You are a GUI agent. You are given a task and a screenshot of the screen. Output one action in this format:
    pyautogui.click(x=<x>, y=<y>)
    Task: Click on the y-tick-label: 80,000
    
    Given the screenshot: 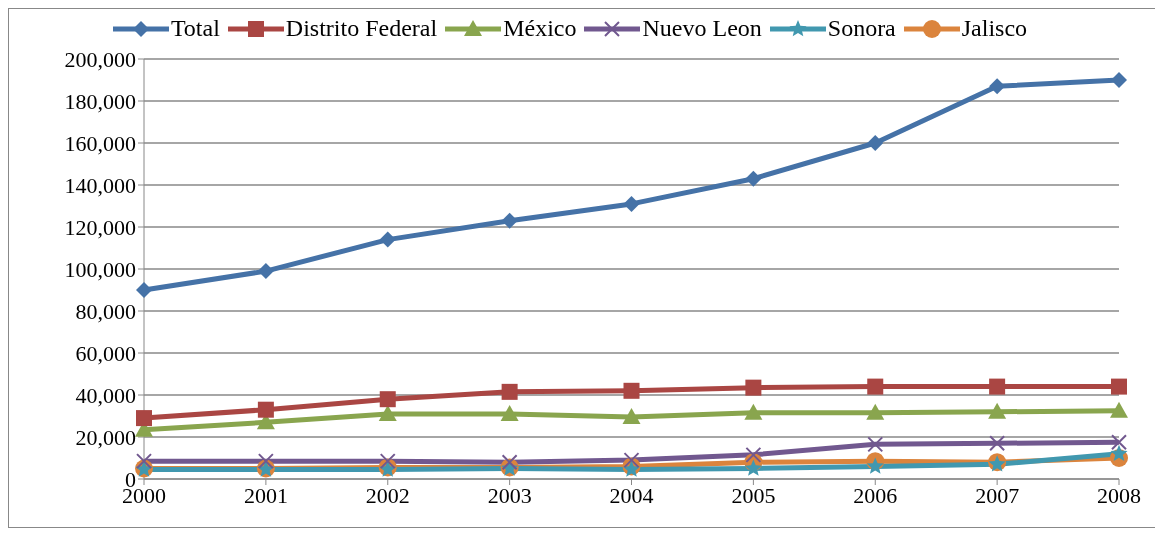 What is the action you would take?
    pyautogui.click(x=105, y=311)
    